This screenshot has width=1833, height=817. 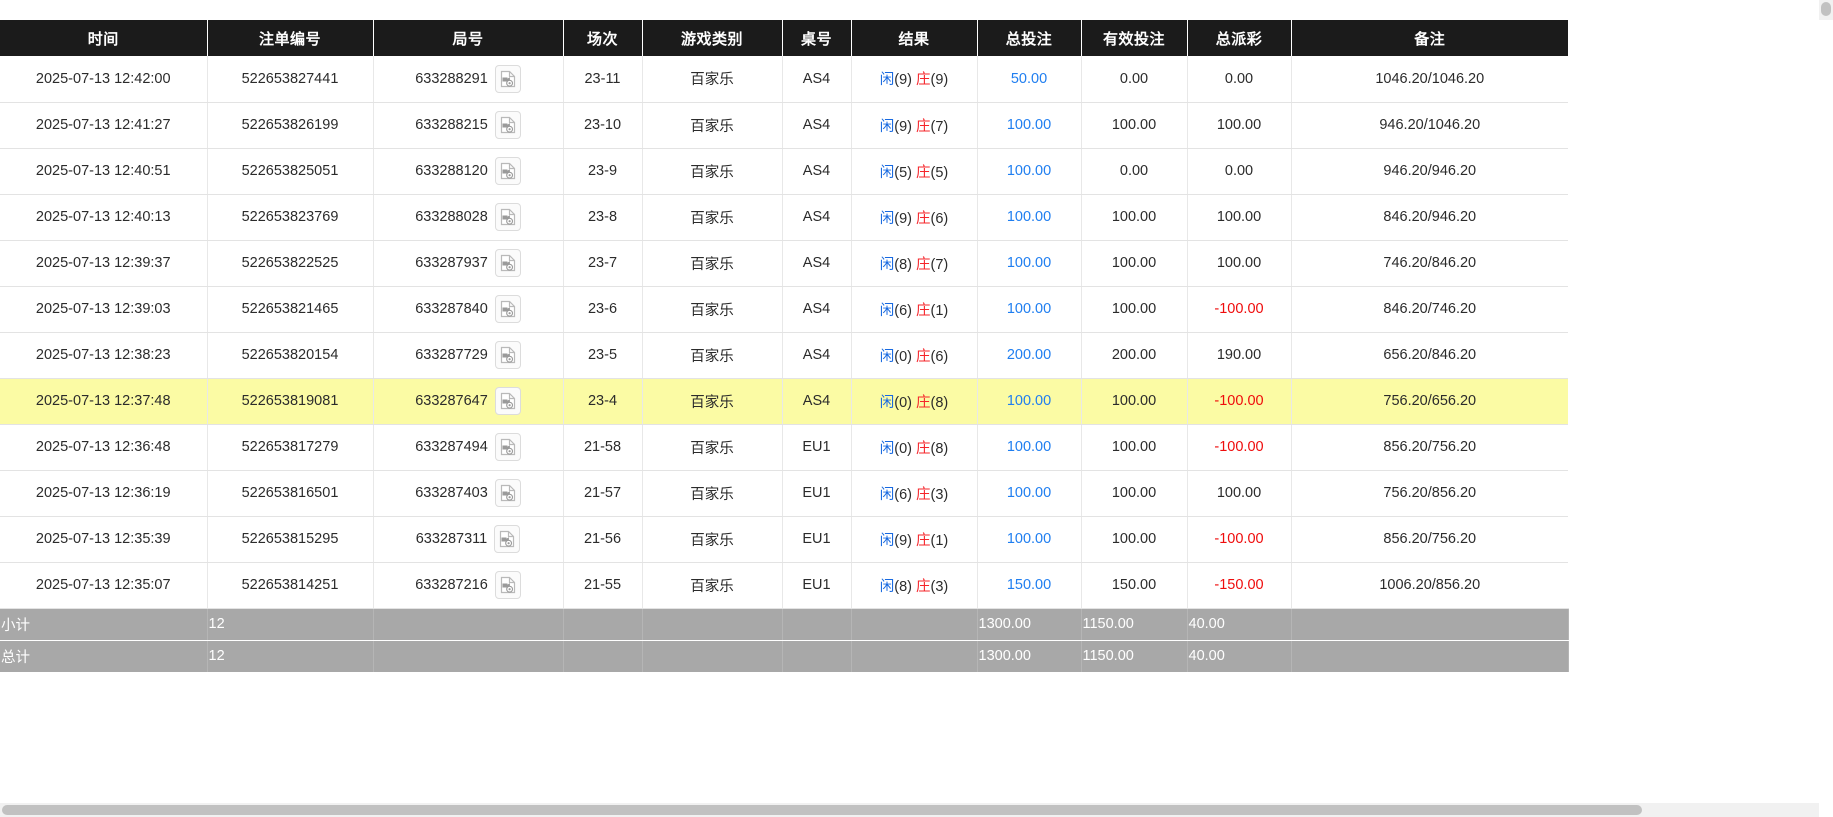 I want to click on scrollbar-thumb, so click(x=1826, y=9).